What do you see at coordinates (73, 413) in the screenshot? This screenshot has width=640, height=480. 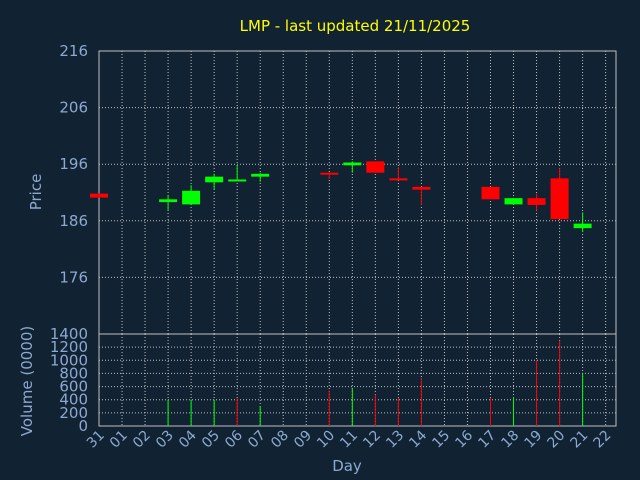 I see `volume-tick-label: 200` at bounding box center [73, 413].